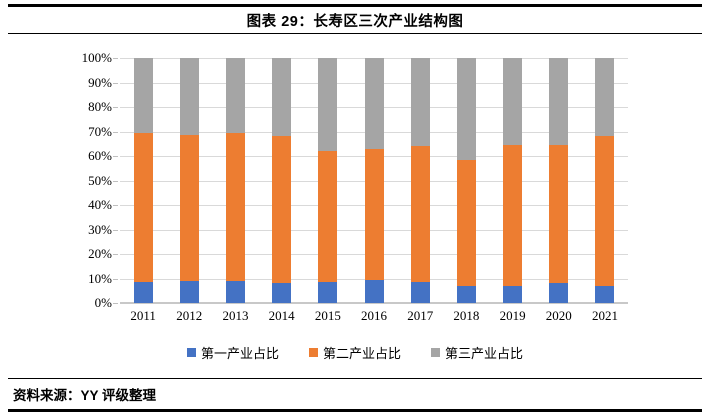 This screenshot has width=710, height=414. I want to click on x-axis-label: 2011, so click(143, 315).